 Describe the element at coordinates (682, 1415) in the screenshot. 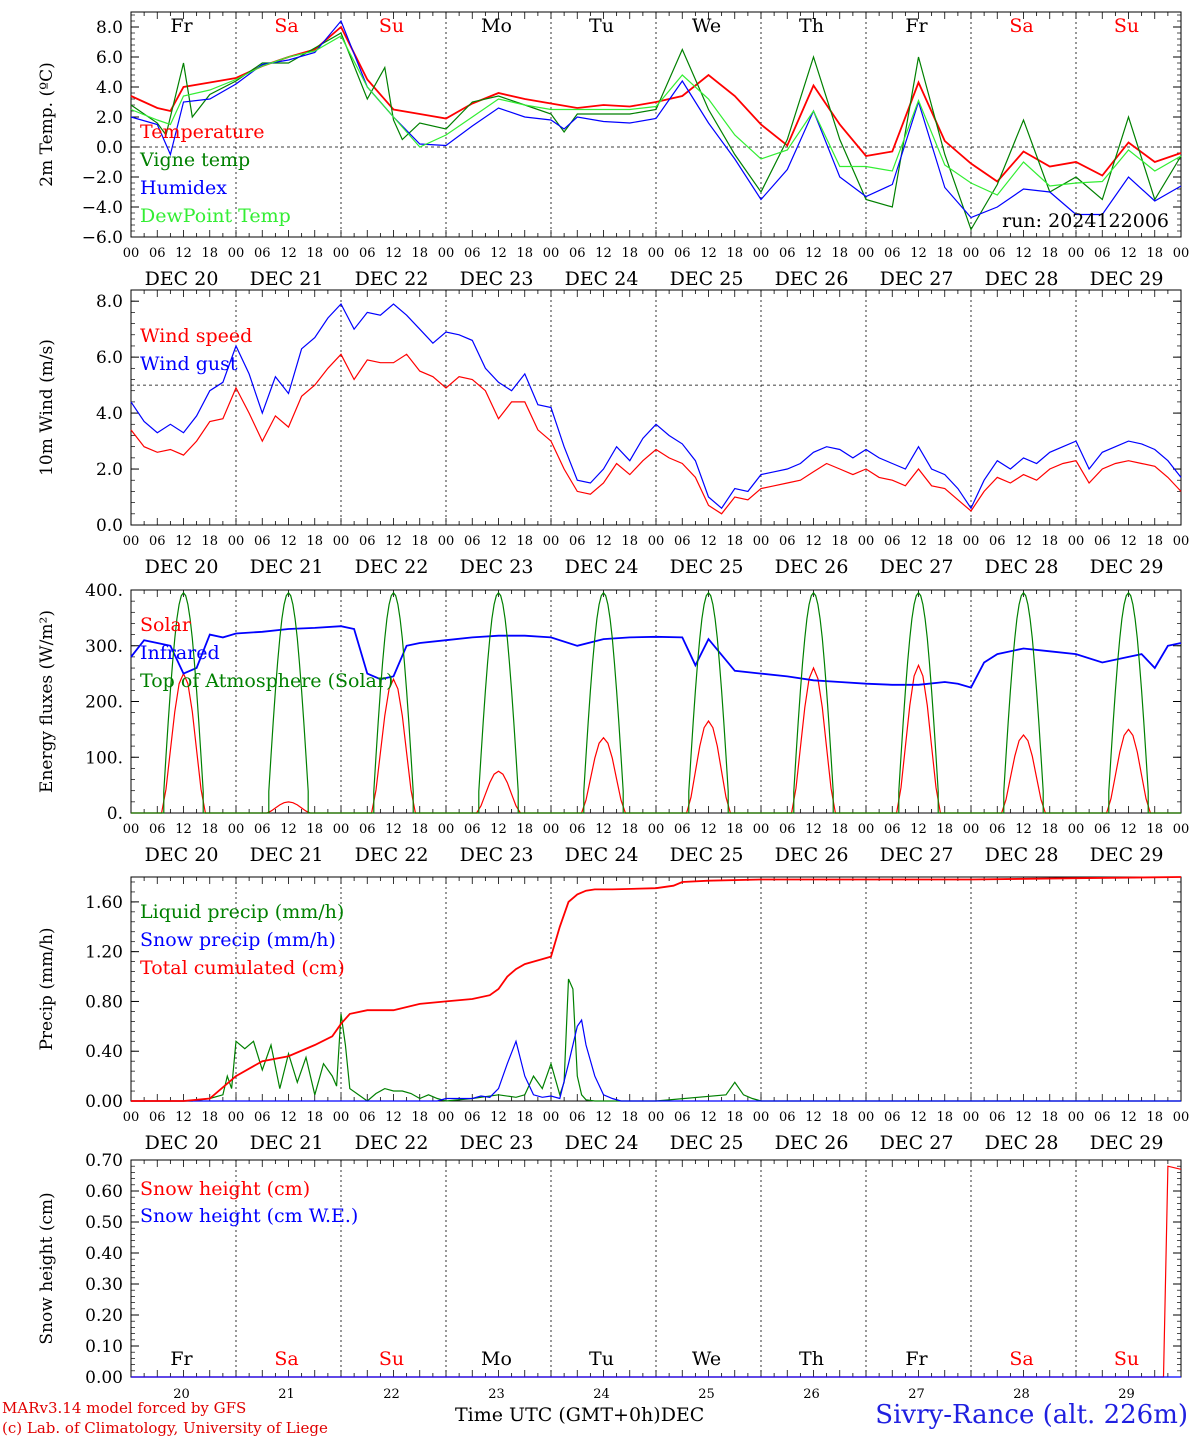

I see `time-axis-unit: DEC` at that location.